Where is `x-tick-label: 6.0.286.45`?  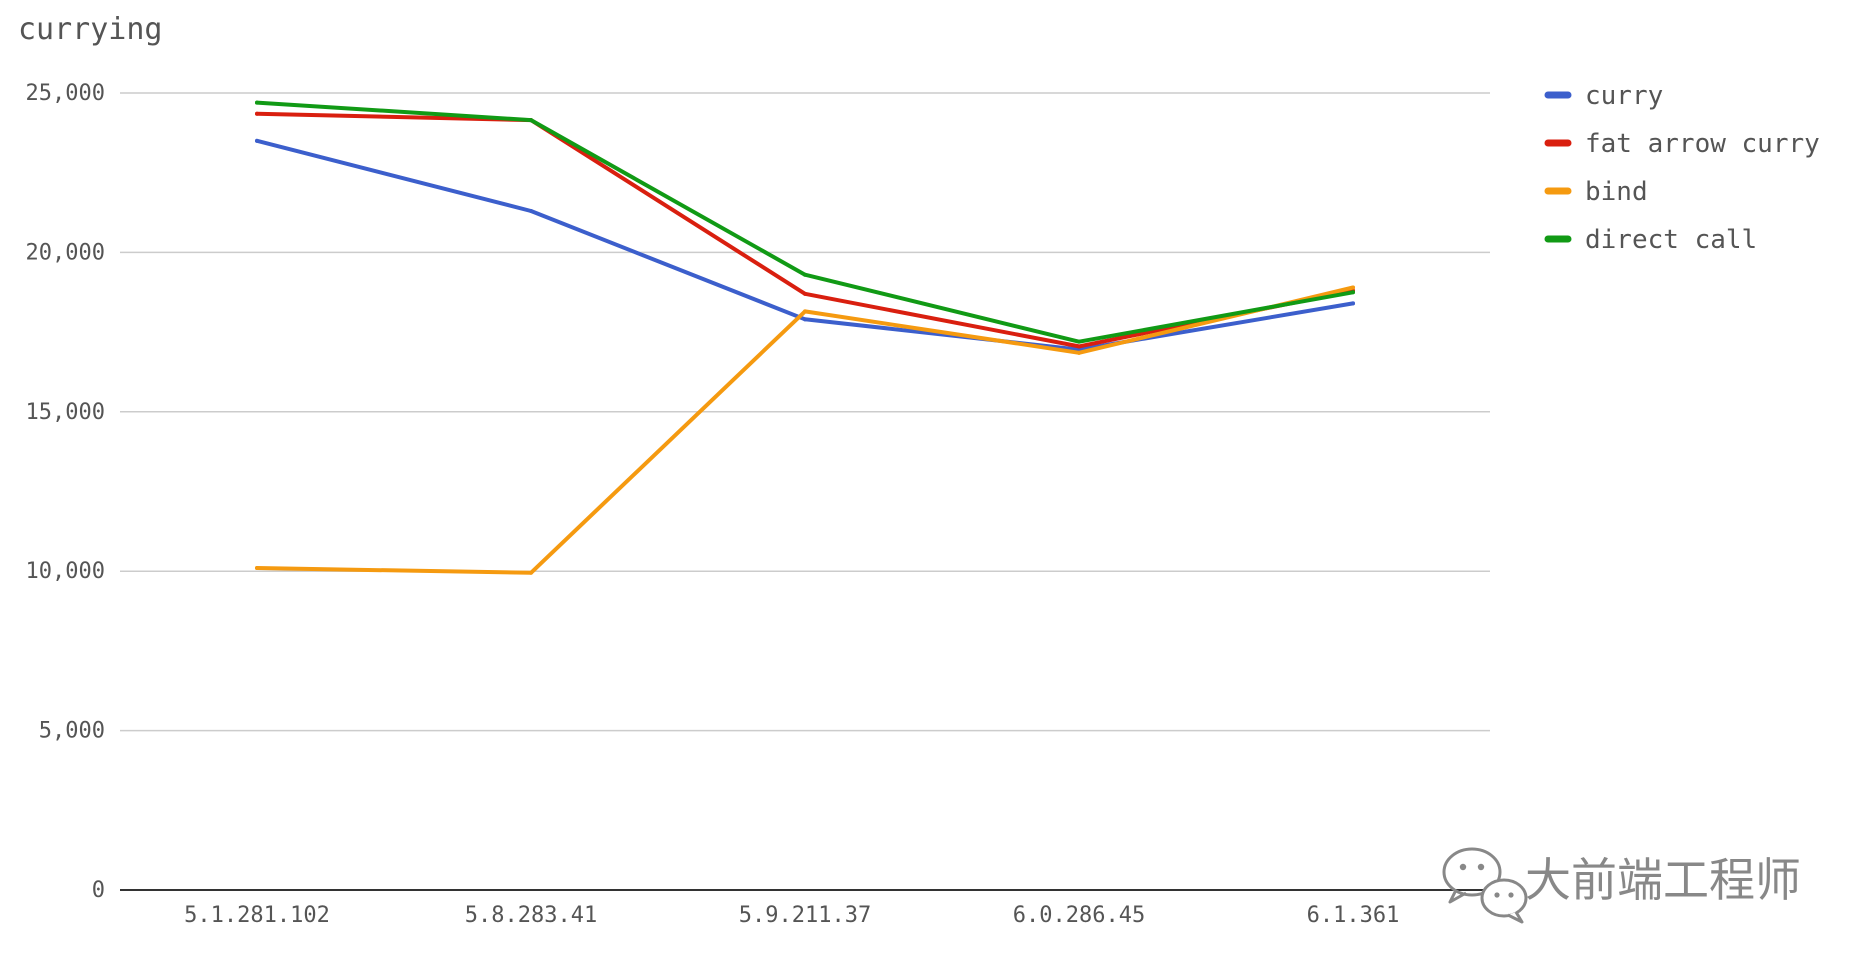
x-tick-label: 6.0.286.45 is located at coordinates (1079, 915).